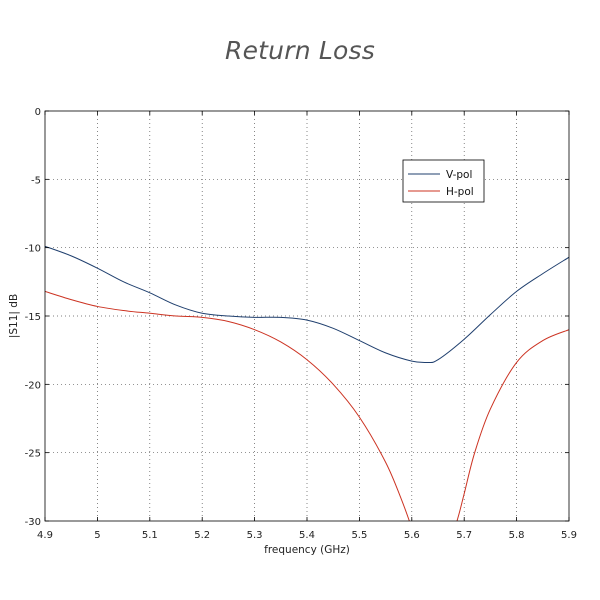 Image resolution: width=600 pixels, height=600 pixels. What do you see at coordinates (412, 535) in the screenshot?
I see `x-tick-label: 5.6` at bounding box center [412, 535].